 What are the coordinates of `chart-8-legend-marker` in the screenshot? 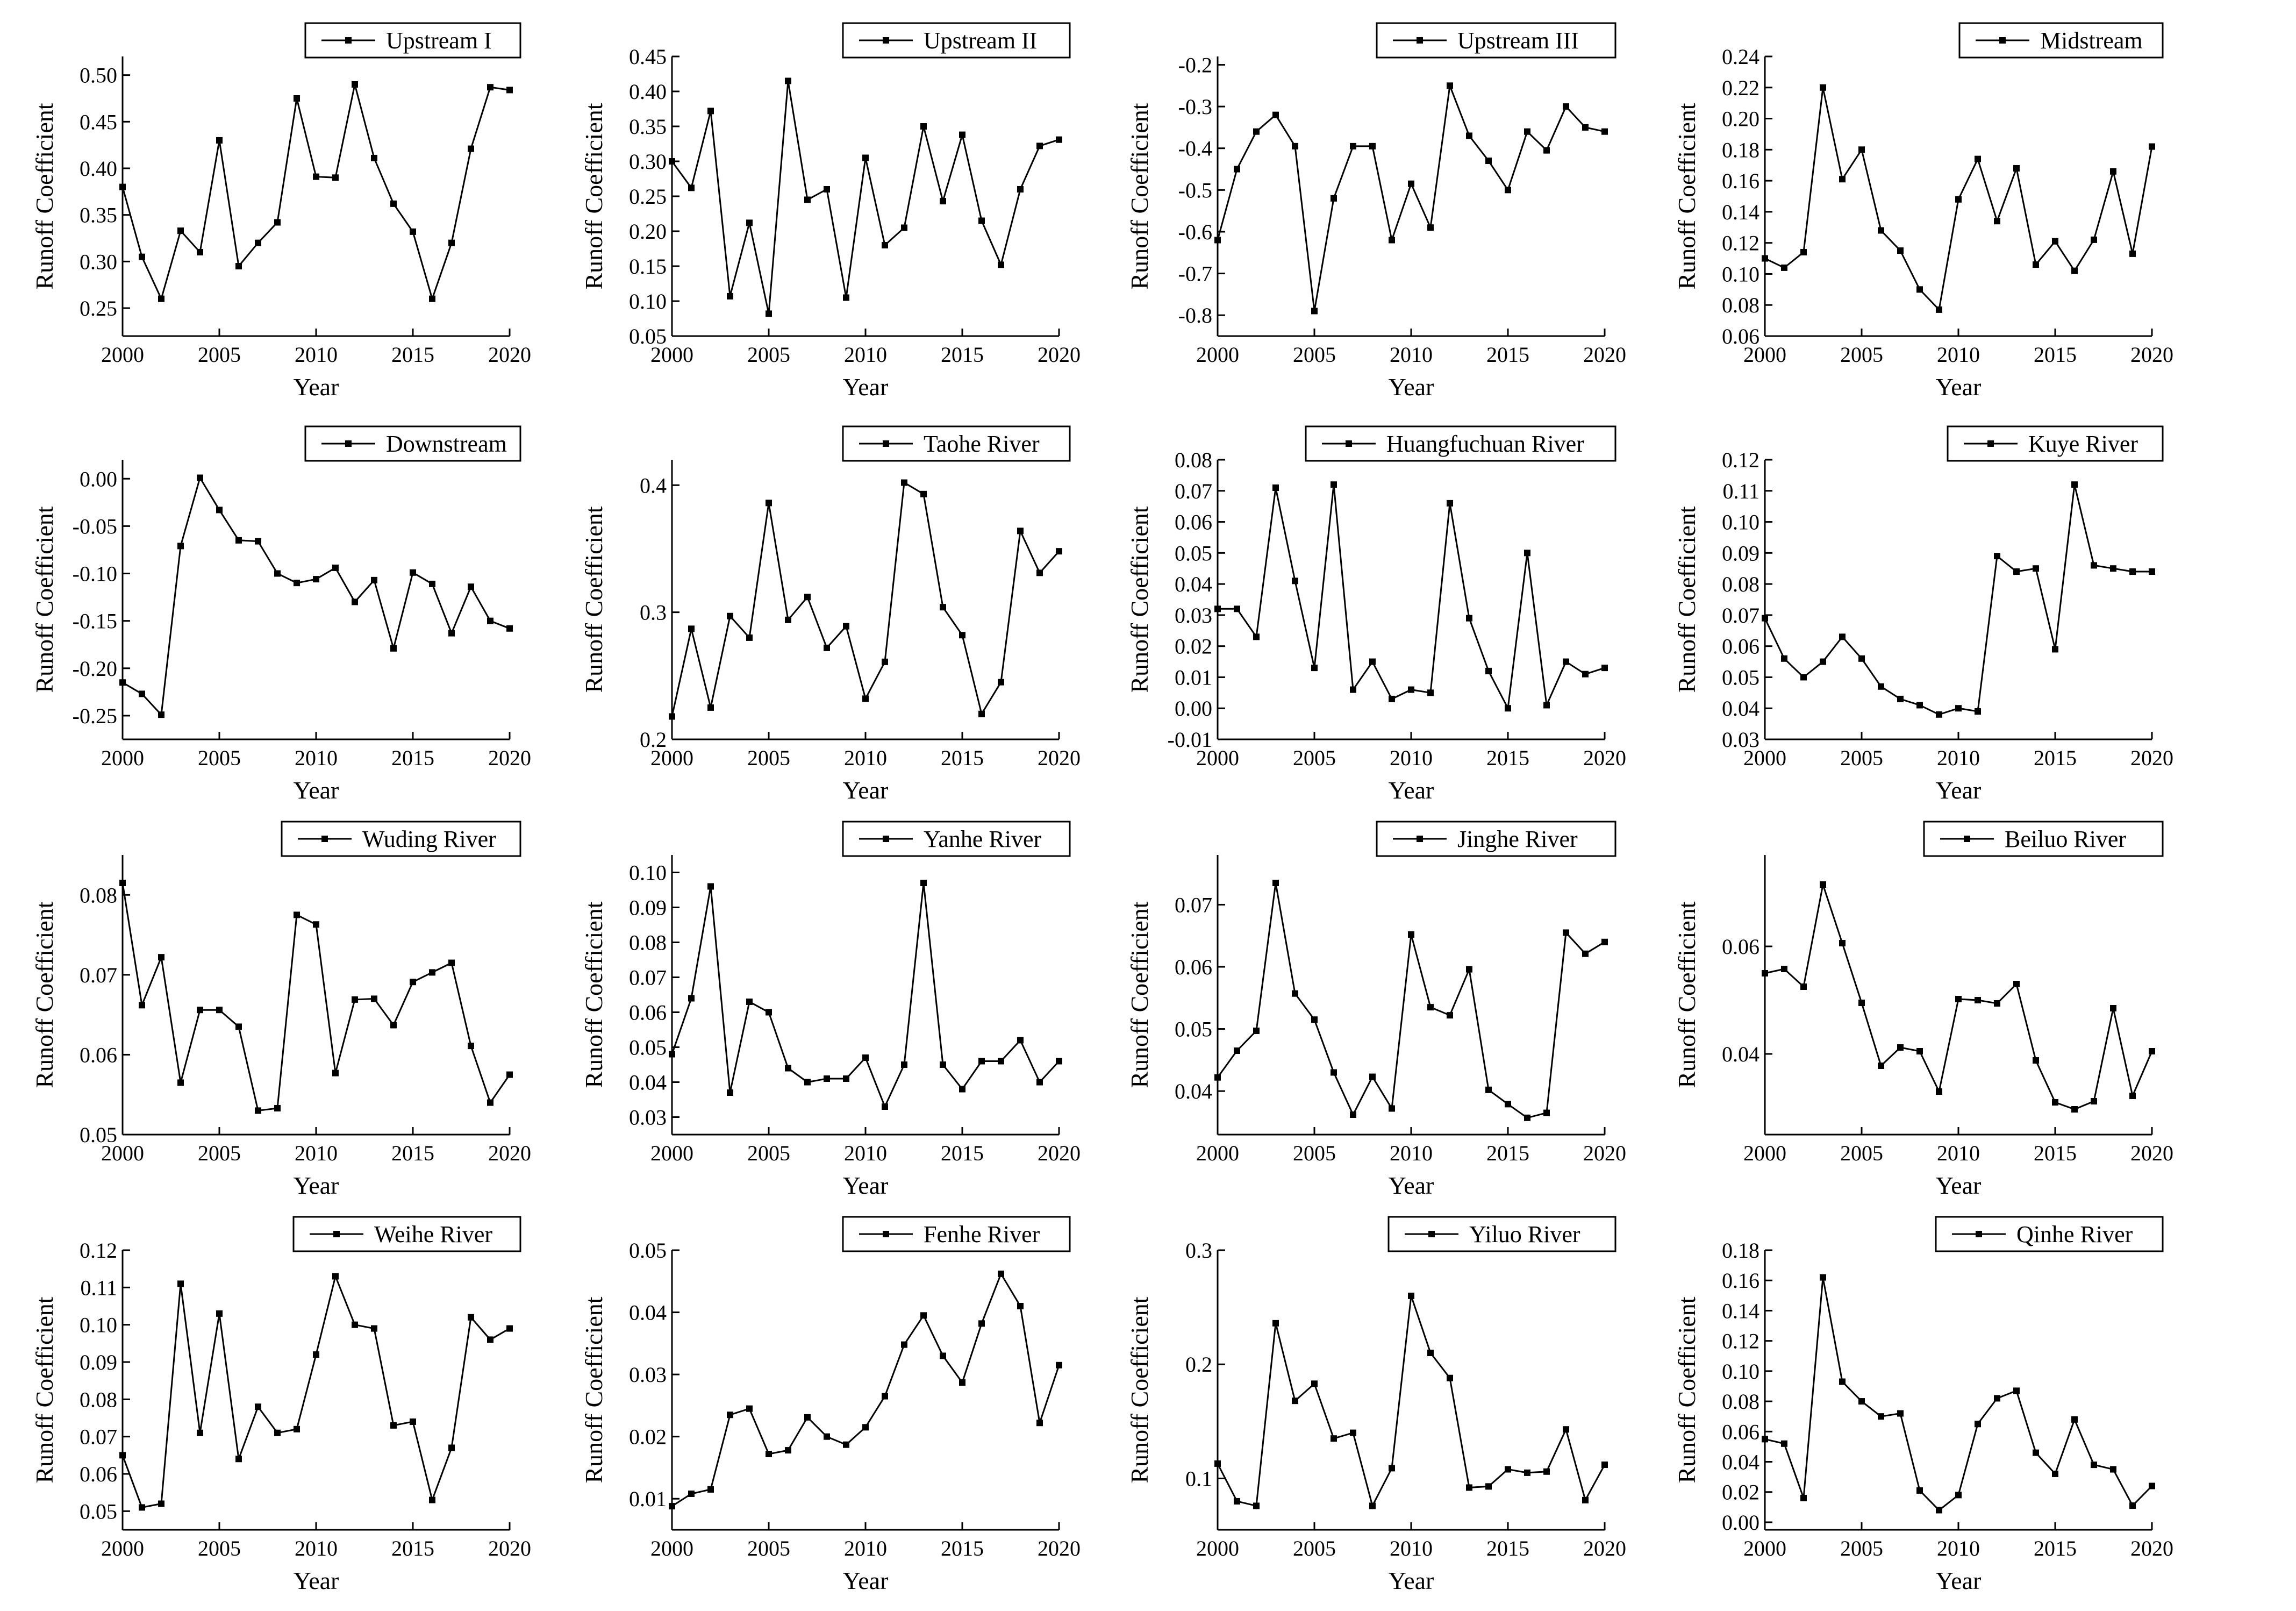 It's located at (1990, 443).